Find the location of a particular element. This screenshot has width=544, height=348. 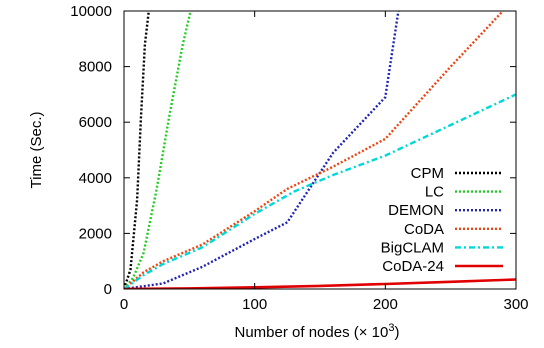

legend-label-demon: DEMON is located at coordinates (416, 210).